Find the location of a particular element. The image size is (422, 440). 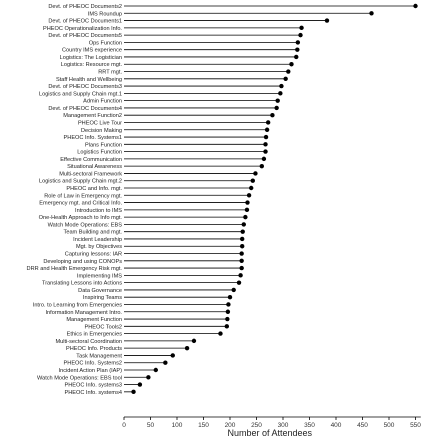

category-label: PHEOC Info. Products is located at coordinates (94, 349).